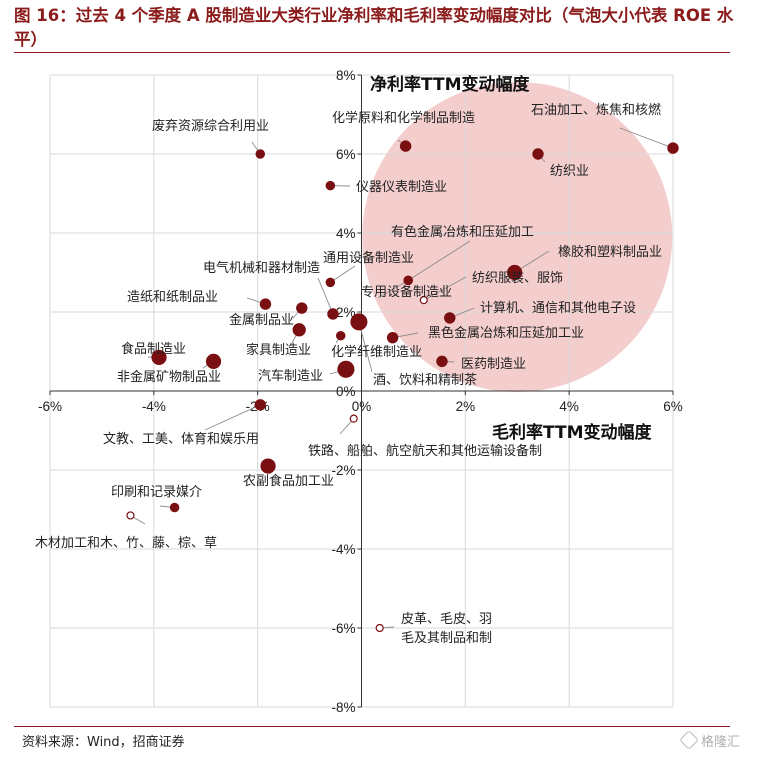 This screenshot has height=759, width=764. What do you see at coordinates (572, 432) in the screenshot?
I see `x-axis-title: 毛利率TTM变动幅度` at bounding box center [572, 432].